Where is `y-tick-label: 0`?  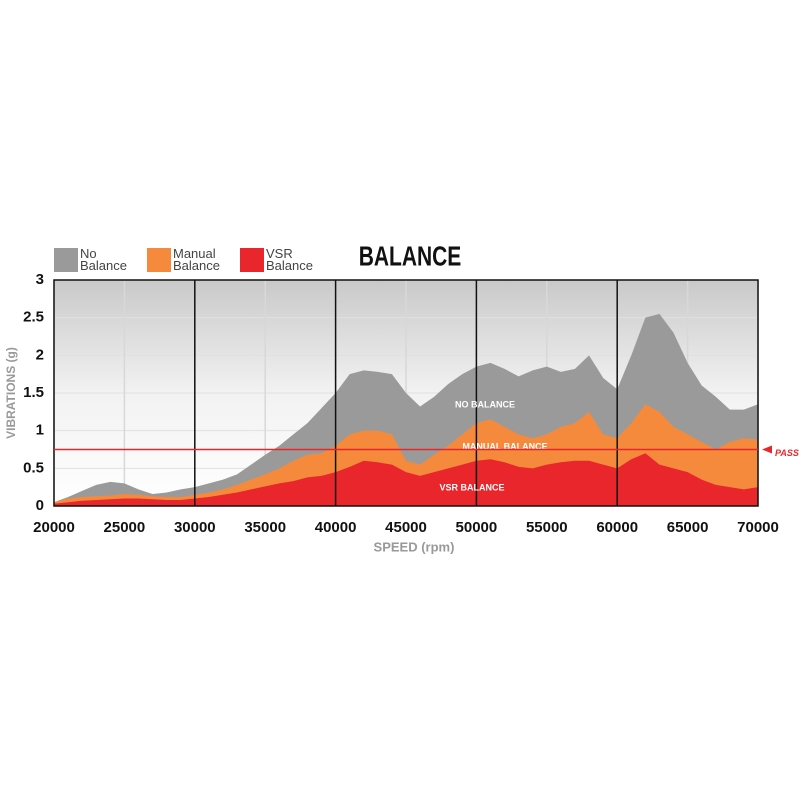 y-tick-label: 0 is located at coordinates (40, 505).